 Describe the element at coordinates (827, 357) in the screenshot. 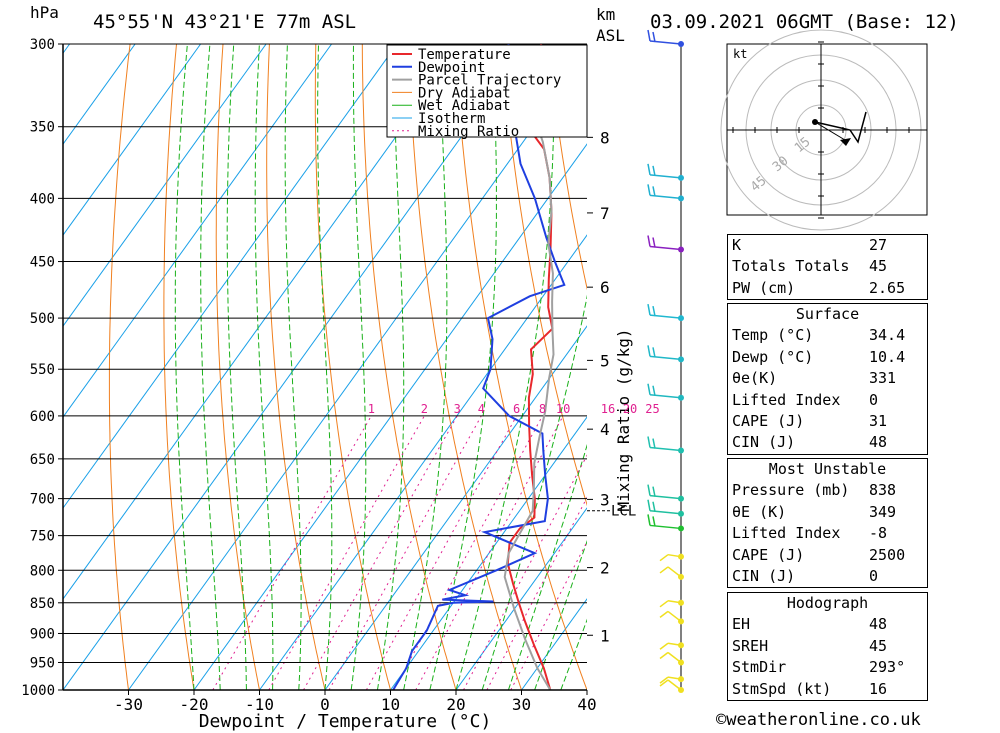

I see `surface-row: Dewp (°C) 10.4` at that location.